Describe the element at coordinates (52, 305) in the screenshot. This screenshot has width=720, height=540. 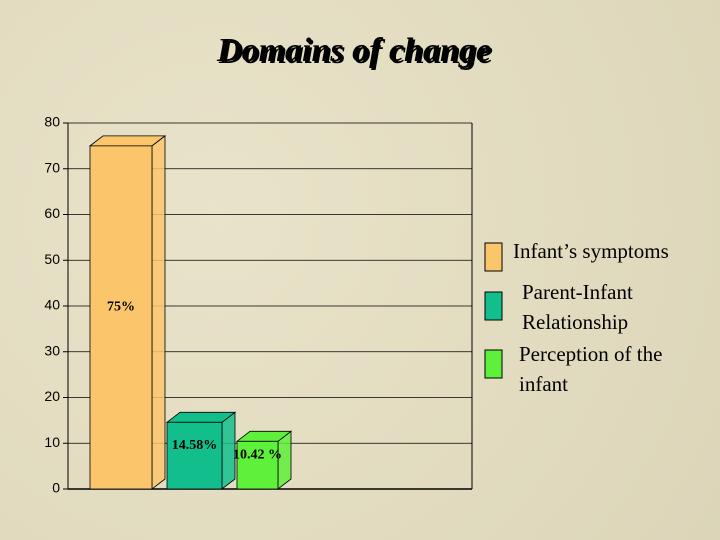
I see `y-tick-label: 40` at that location.